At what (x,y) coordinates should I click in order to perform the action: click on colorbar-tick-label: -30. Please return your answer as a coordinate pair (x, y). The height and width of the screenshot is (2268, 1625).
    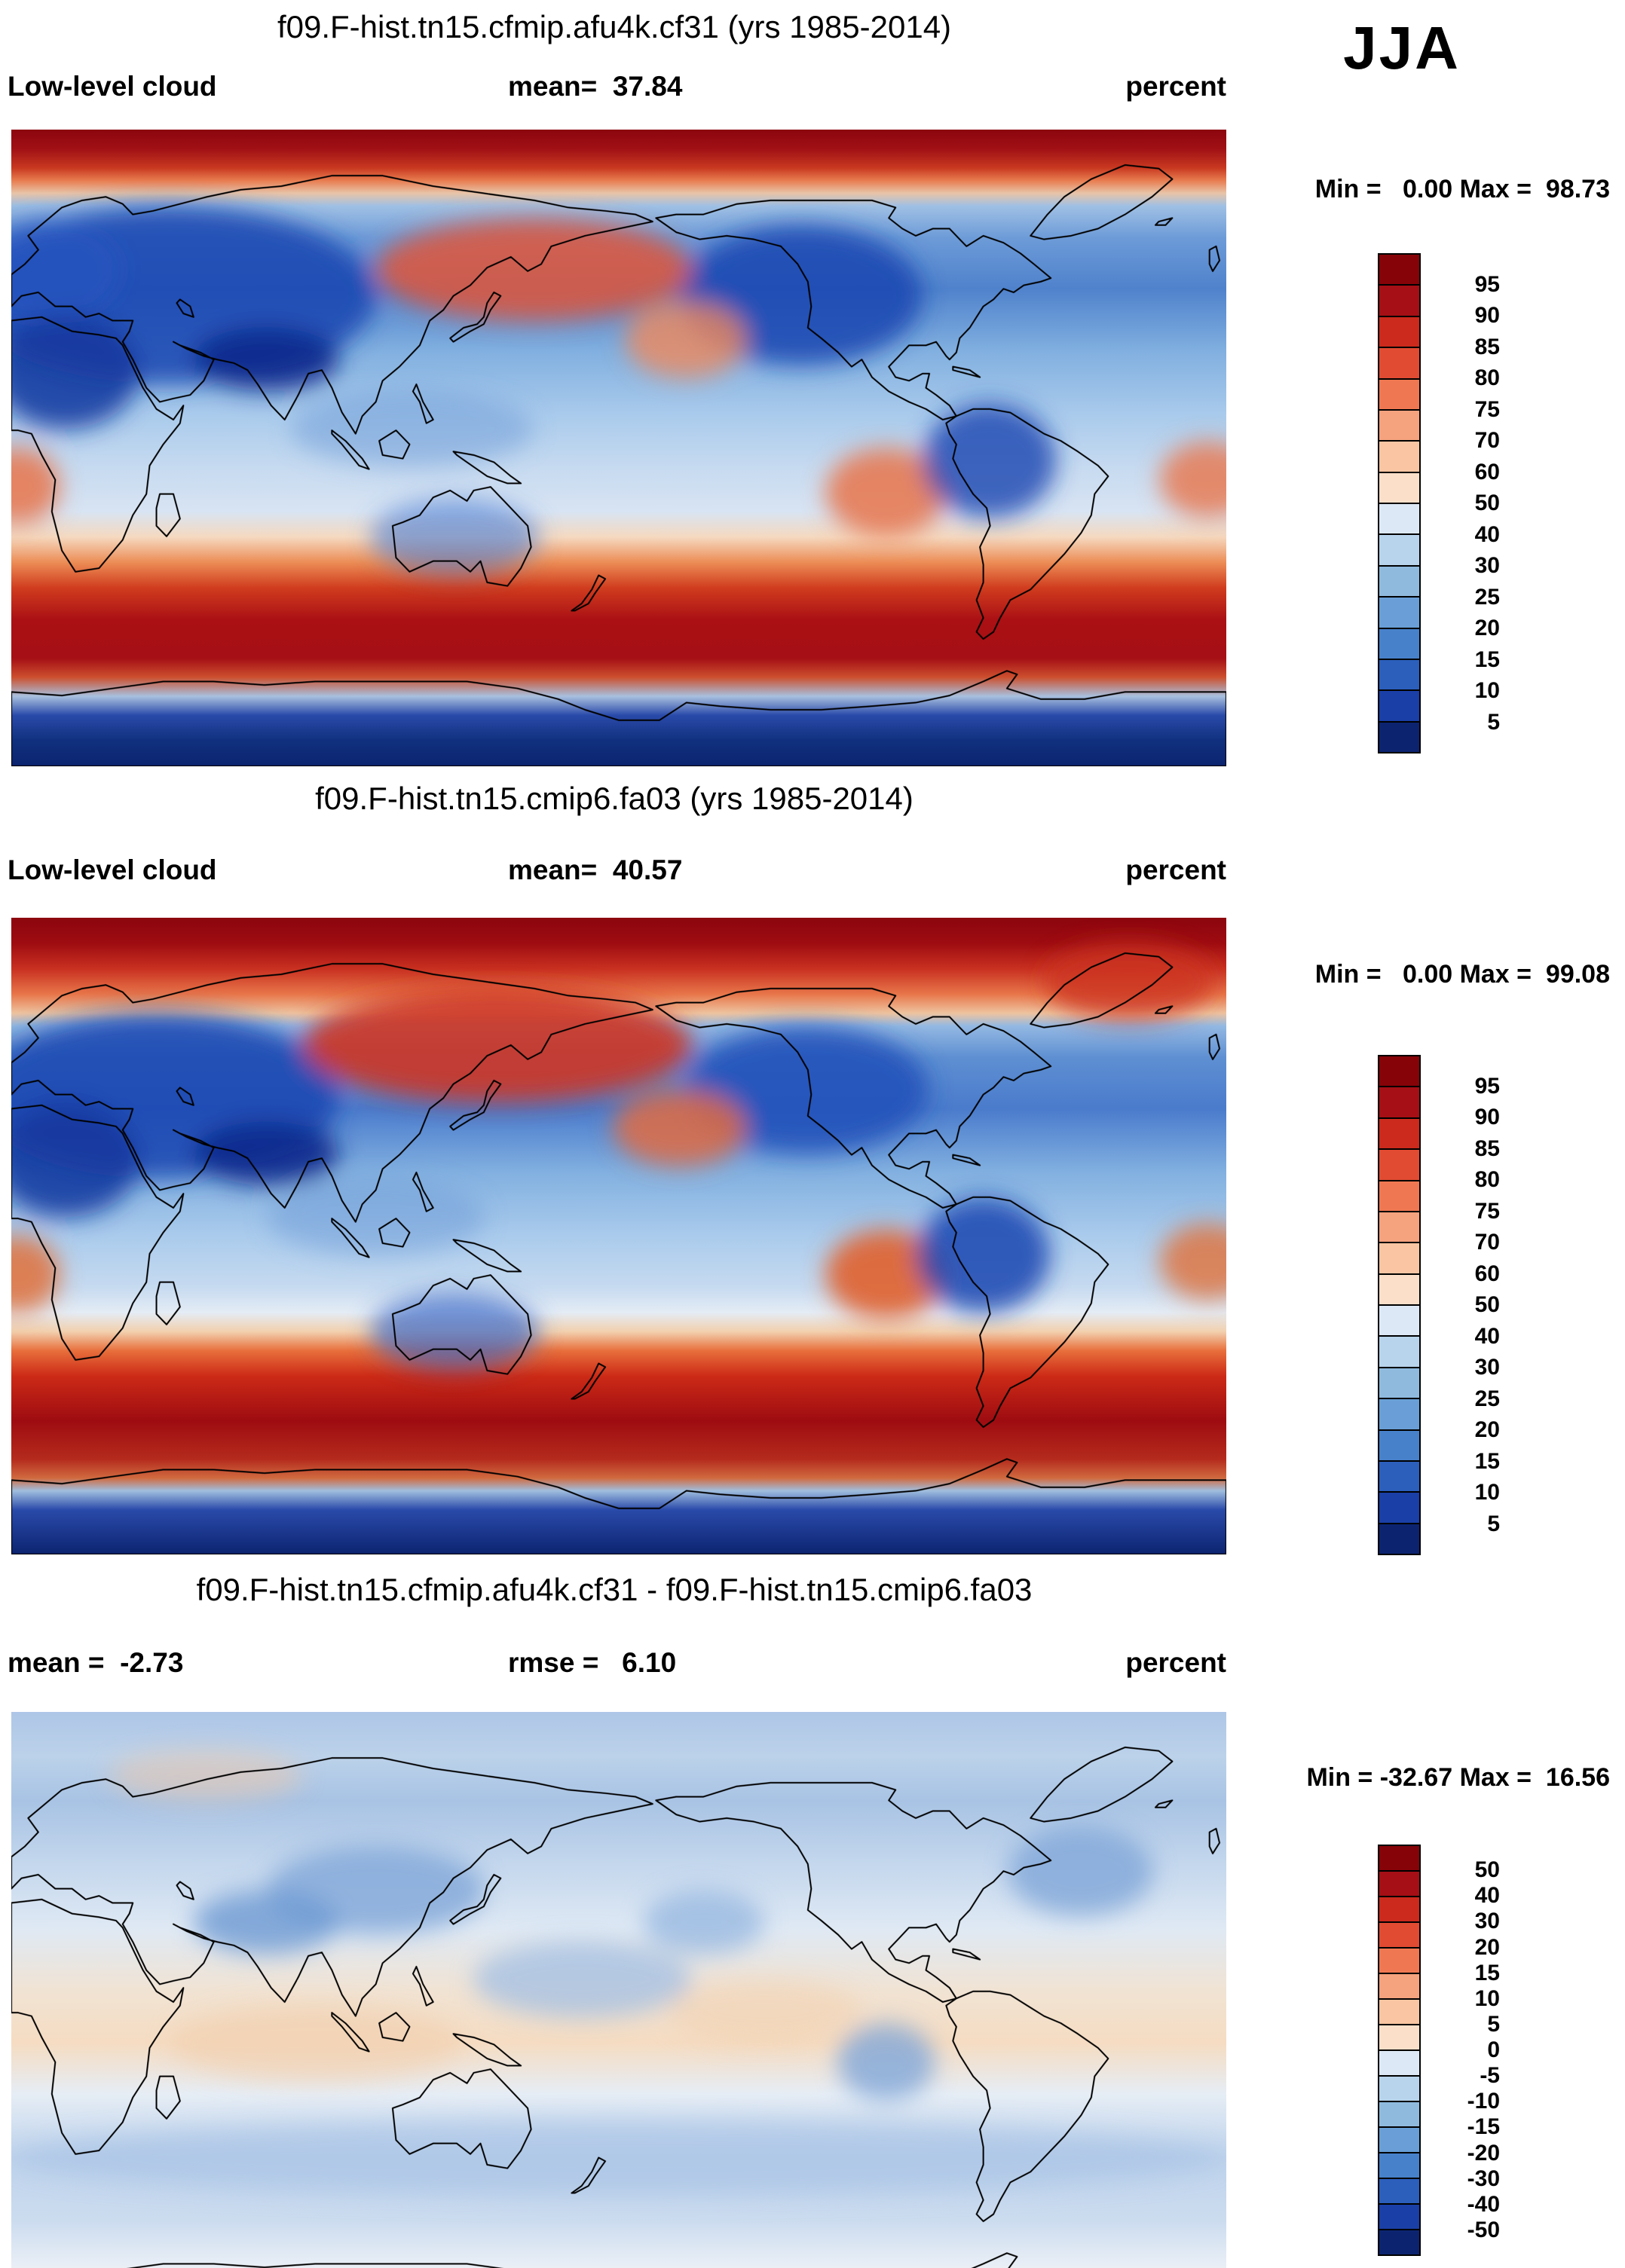
    Looking at the image, I should click on (1483, 2178).